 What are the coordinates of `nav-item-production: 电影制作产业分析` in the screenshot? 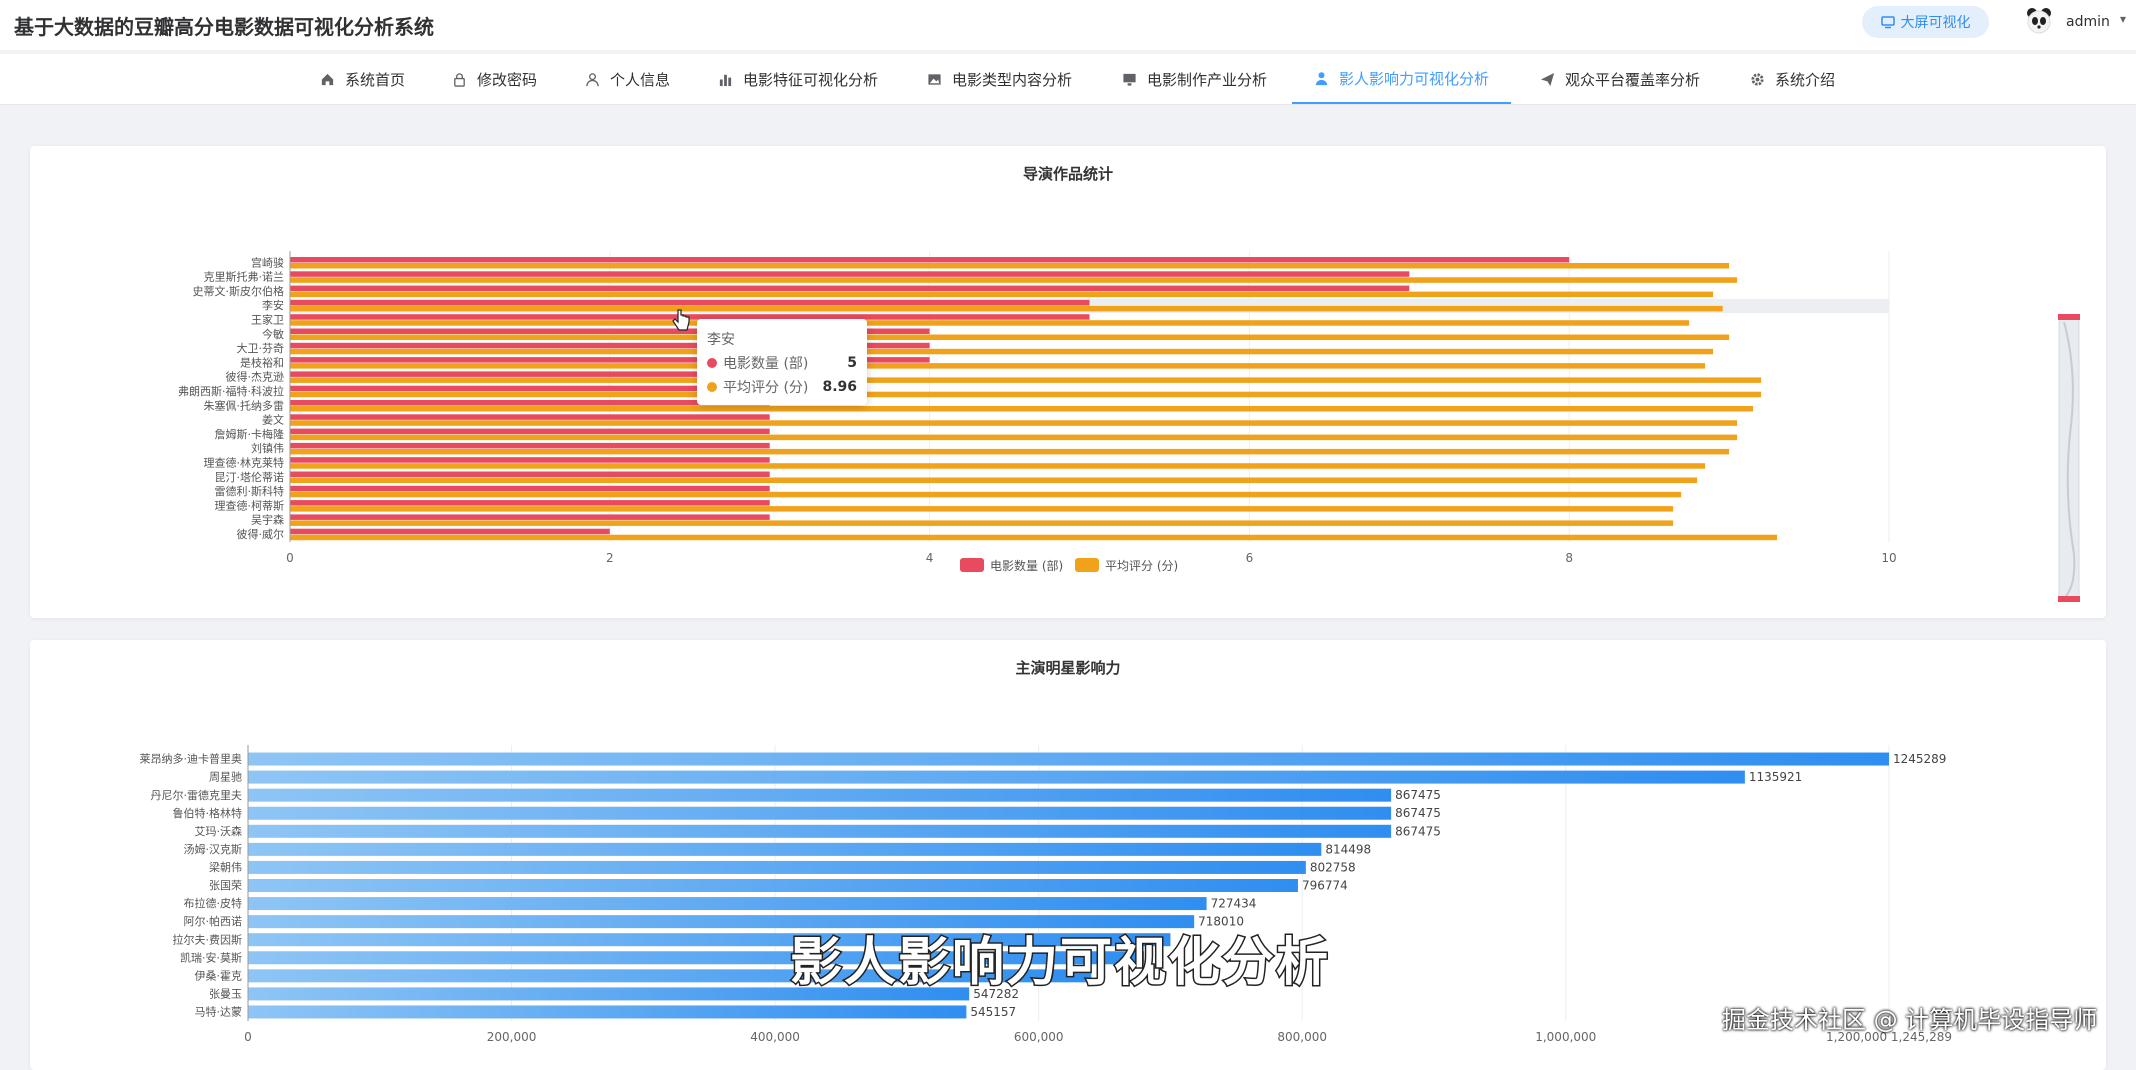 It's located at (1194, 79).